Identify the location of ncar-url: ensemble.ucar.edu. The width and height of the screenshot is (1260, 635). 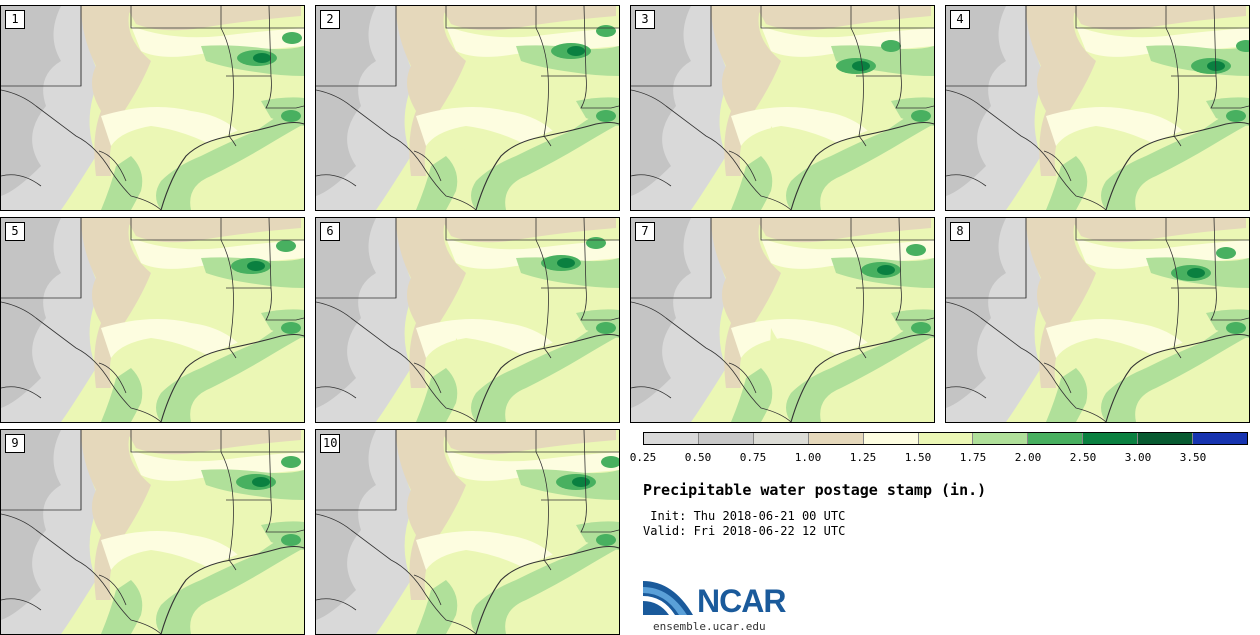
(709, 626).